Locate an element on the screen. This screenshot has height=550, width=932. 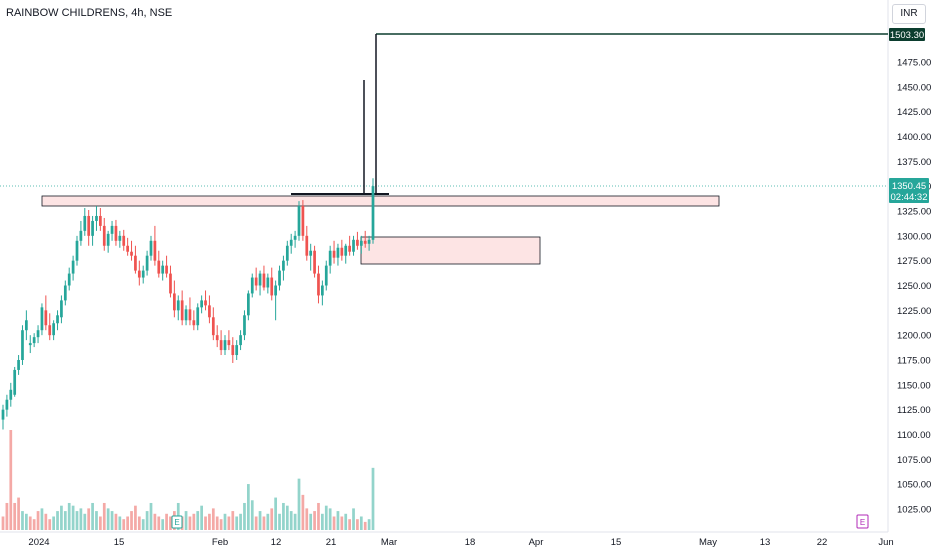
time-tick-label: 12 is located at coordinates (276, 542).